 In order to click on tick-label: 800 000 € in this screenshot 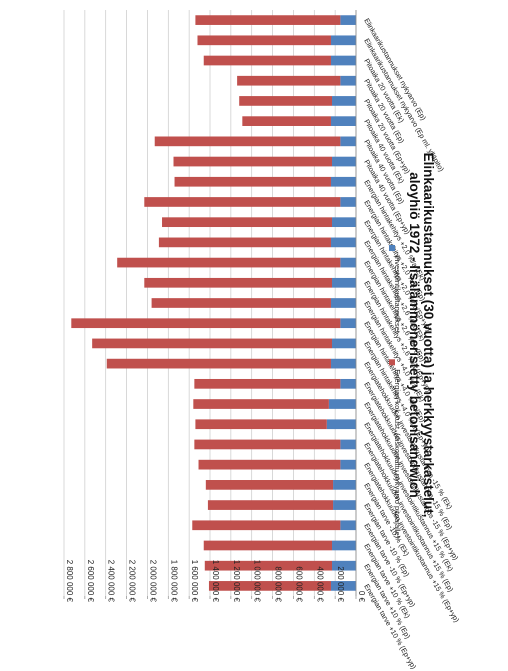, I will do `click(278, 584)`.